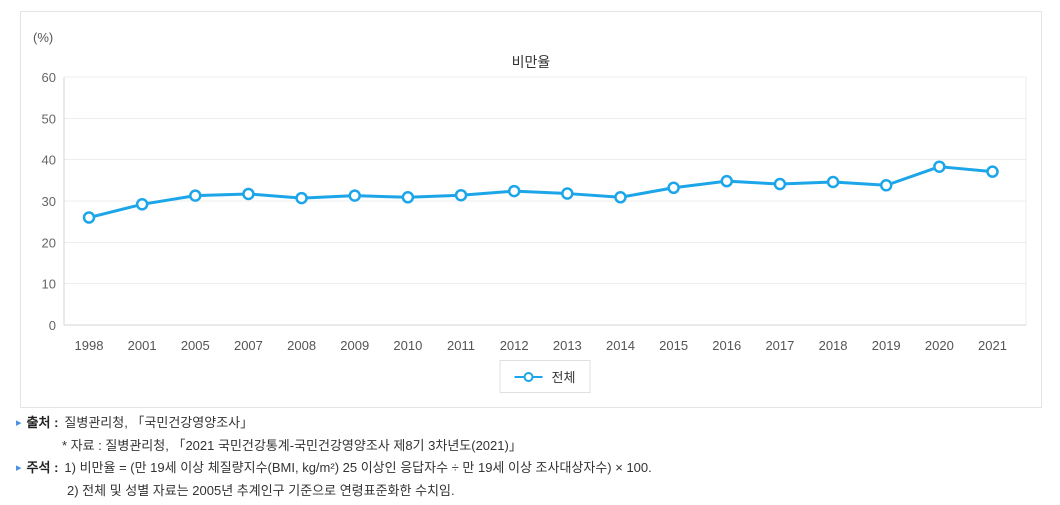  What do you see at coordinates (142, 345) in the screenshot?
I see `svg-text: 2001` at bounding box center [142, 345].